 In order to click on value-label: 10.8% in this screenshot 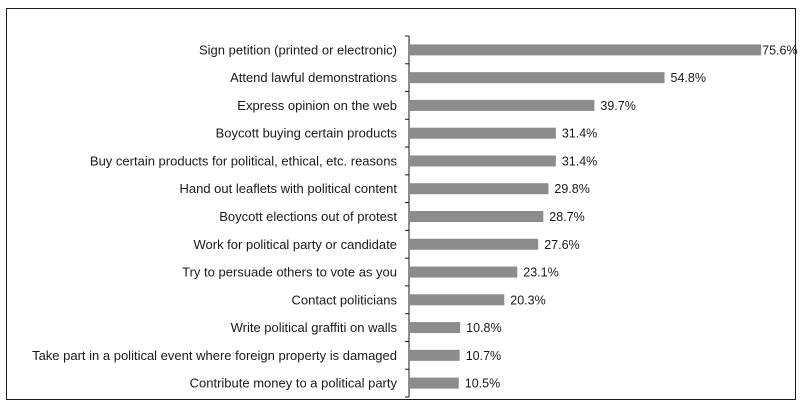, I will do `click(483, 328)`.